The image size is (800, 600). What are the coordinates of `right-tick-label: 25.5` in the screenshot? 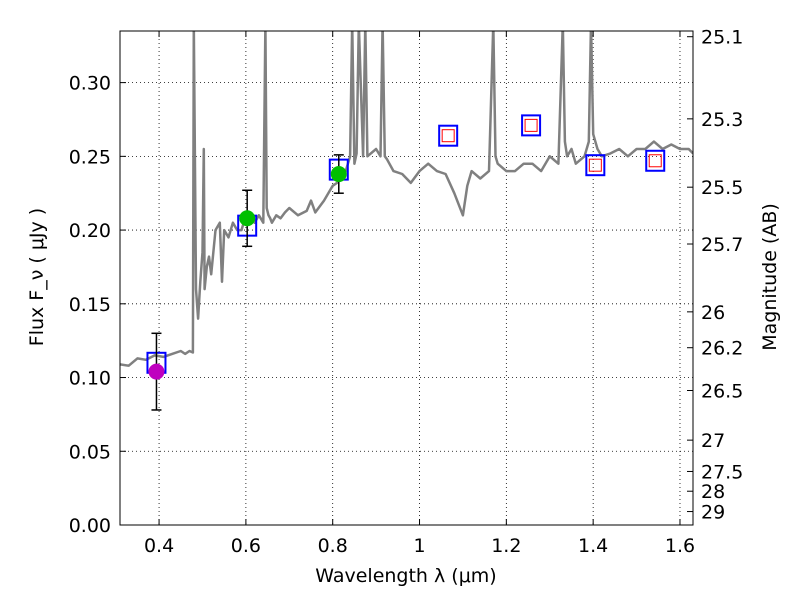 It's located at (722, 188).